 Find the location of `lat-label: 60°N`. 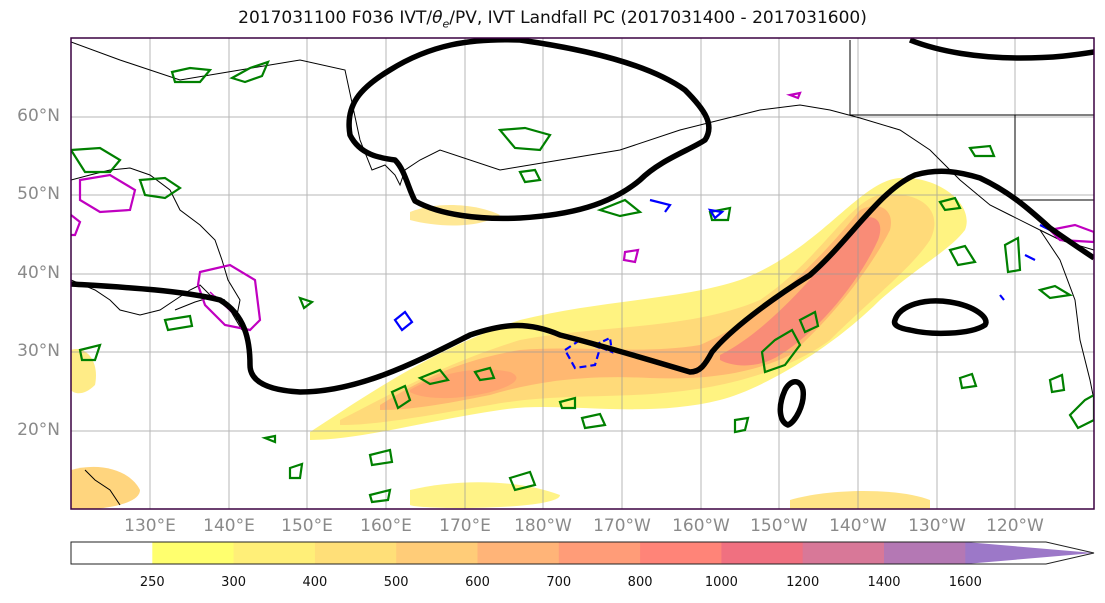

lat-label: 60°N is located at coordinates (38, 116).